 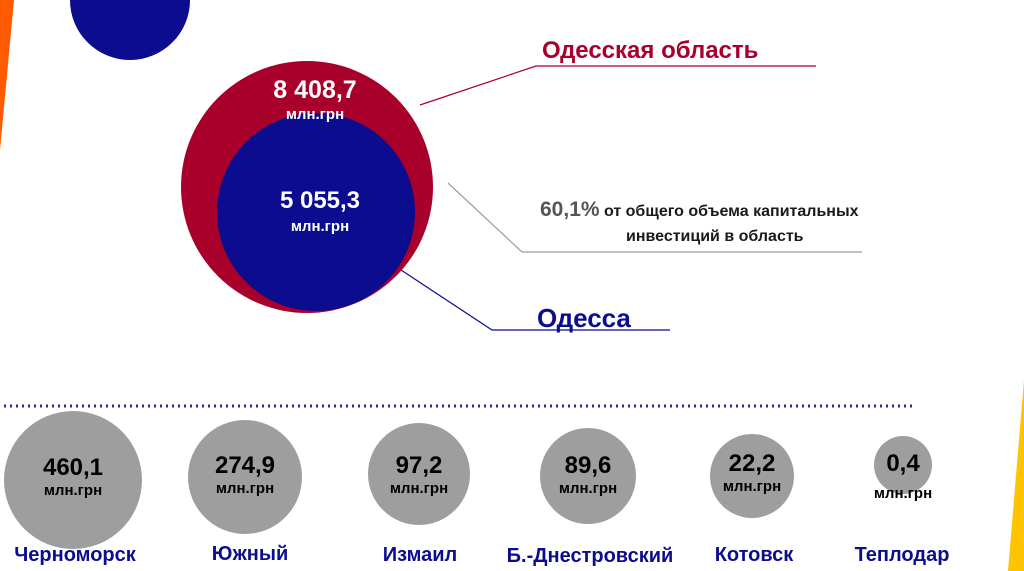 I want to click on region-unit: млн.грн, so click(x=315, y=114).